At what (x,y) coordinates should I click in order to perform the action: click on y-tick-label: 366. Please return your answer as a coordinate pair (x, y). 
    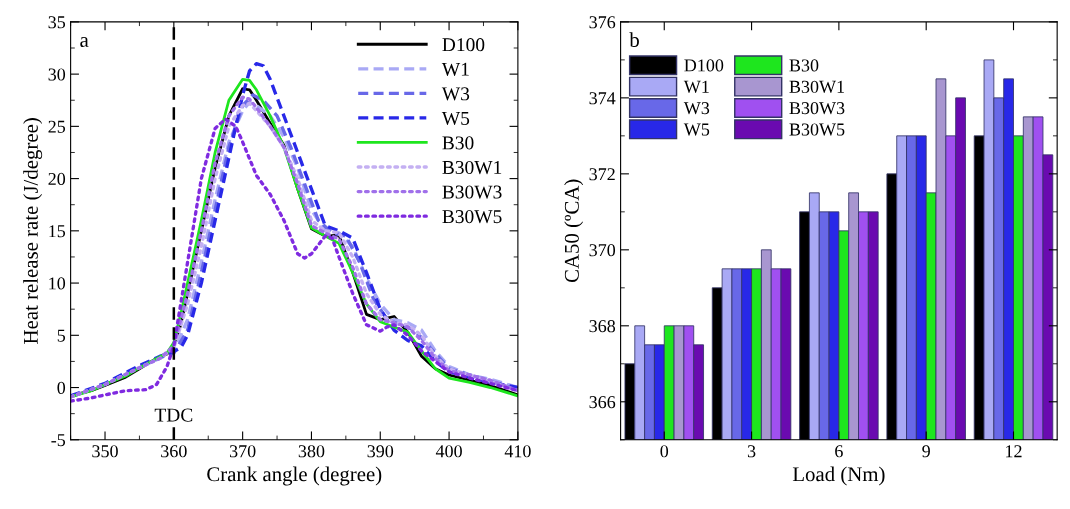
    Looking at the image, I should click on (602, 402).